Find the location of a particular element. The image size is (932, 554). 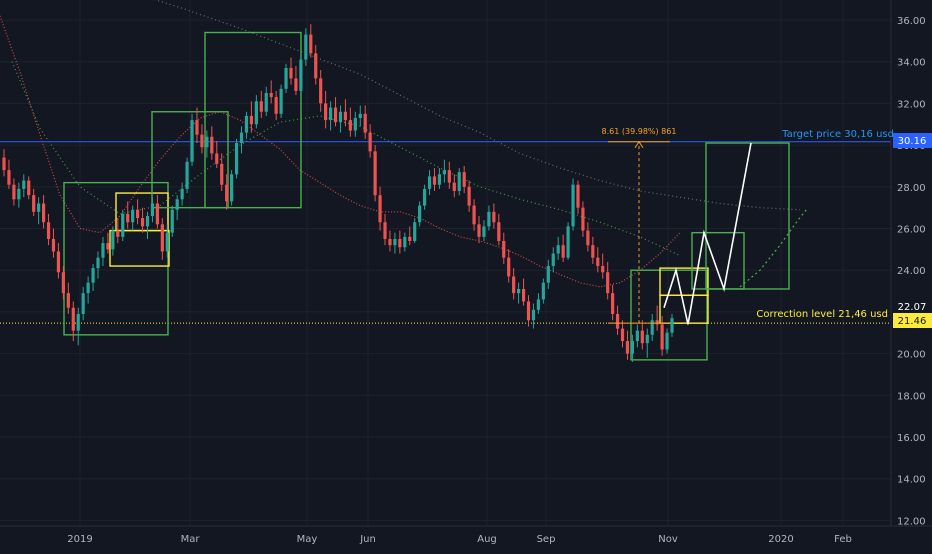

correction-price-tag: 21.46 is located at coordinates (912, 321).